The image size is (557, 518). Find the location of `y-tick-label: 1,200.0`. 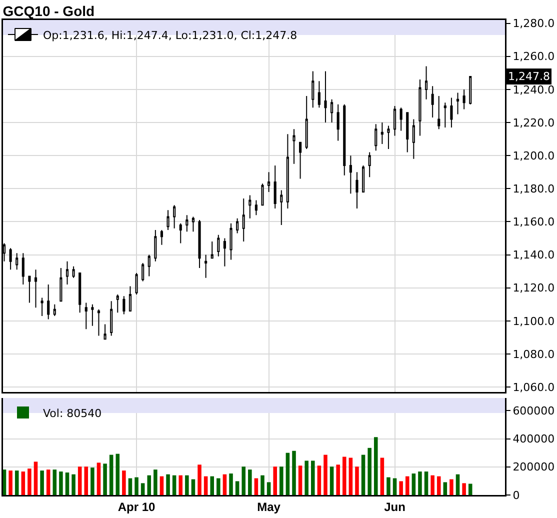

y-tick-label: 1,200.0 is located at coordinates (533, 155).